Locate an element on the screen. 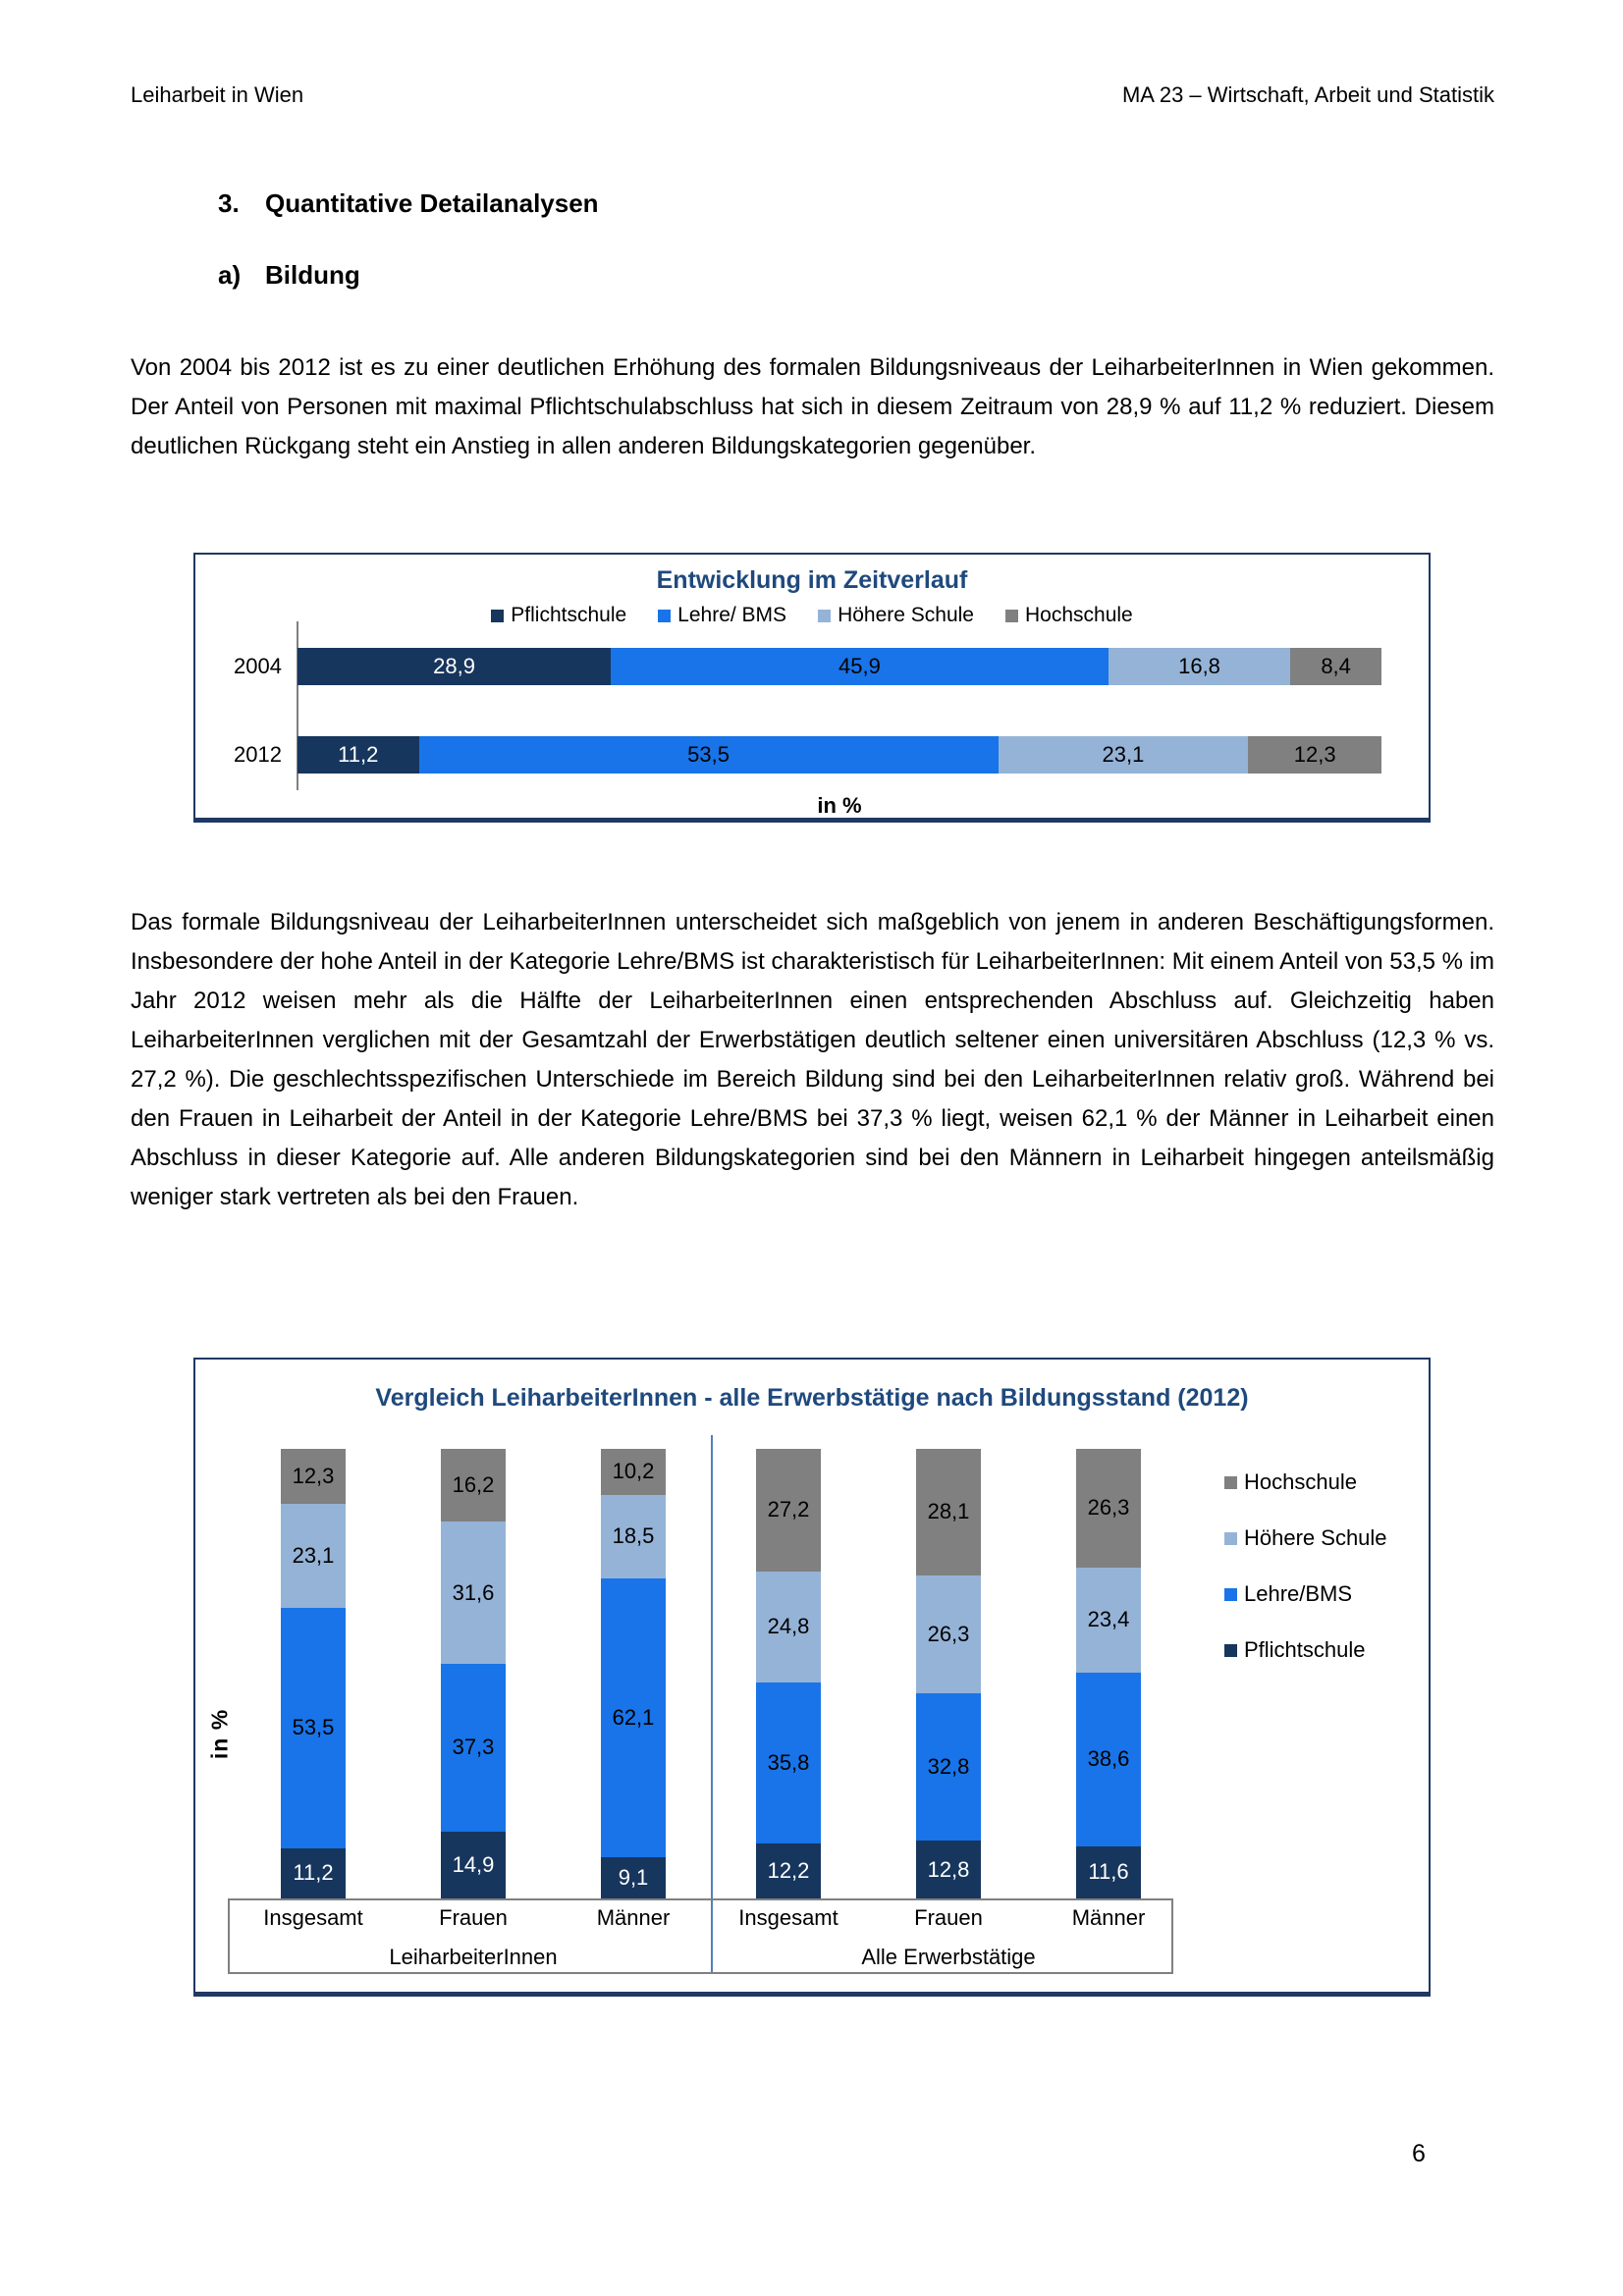 The image size is (1623, 2296). bar-segment-pflichtschule: 11,2 is located at coordinates (358, 755).